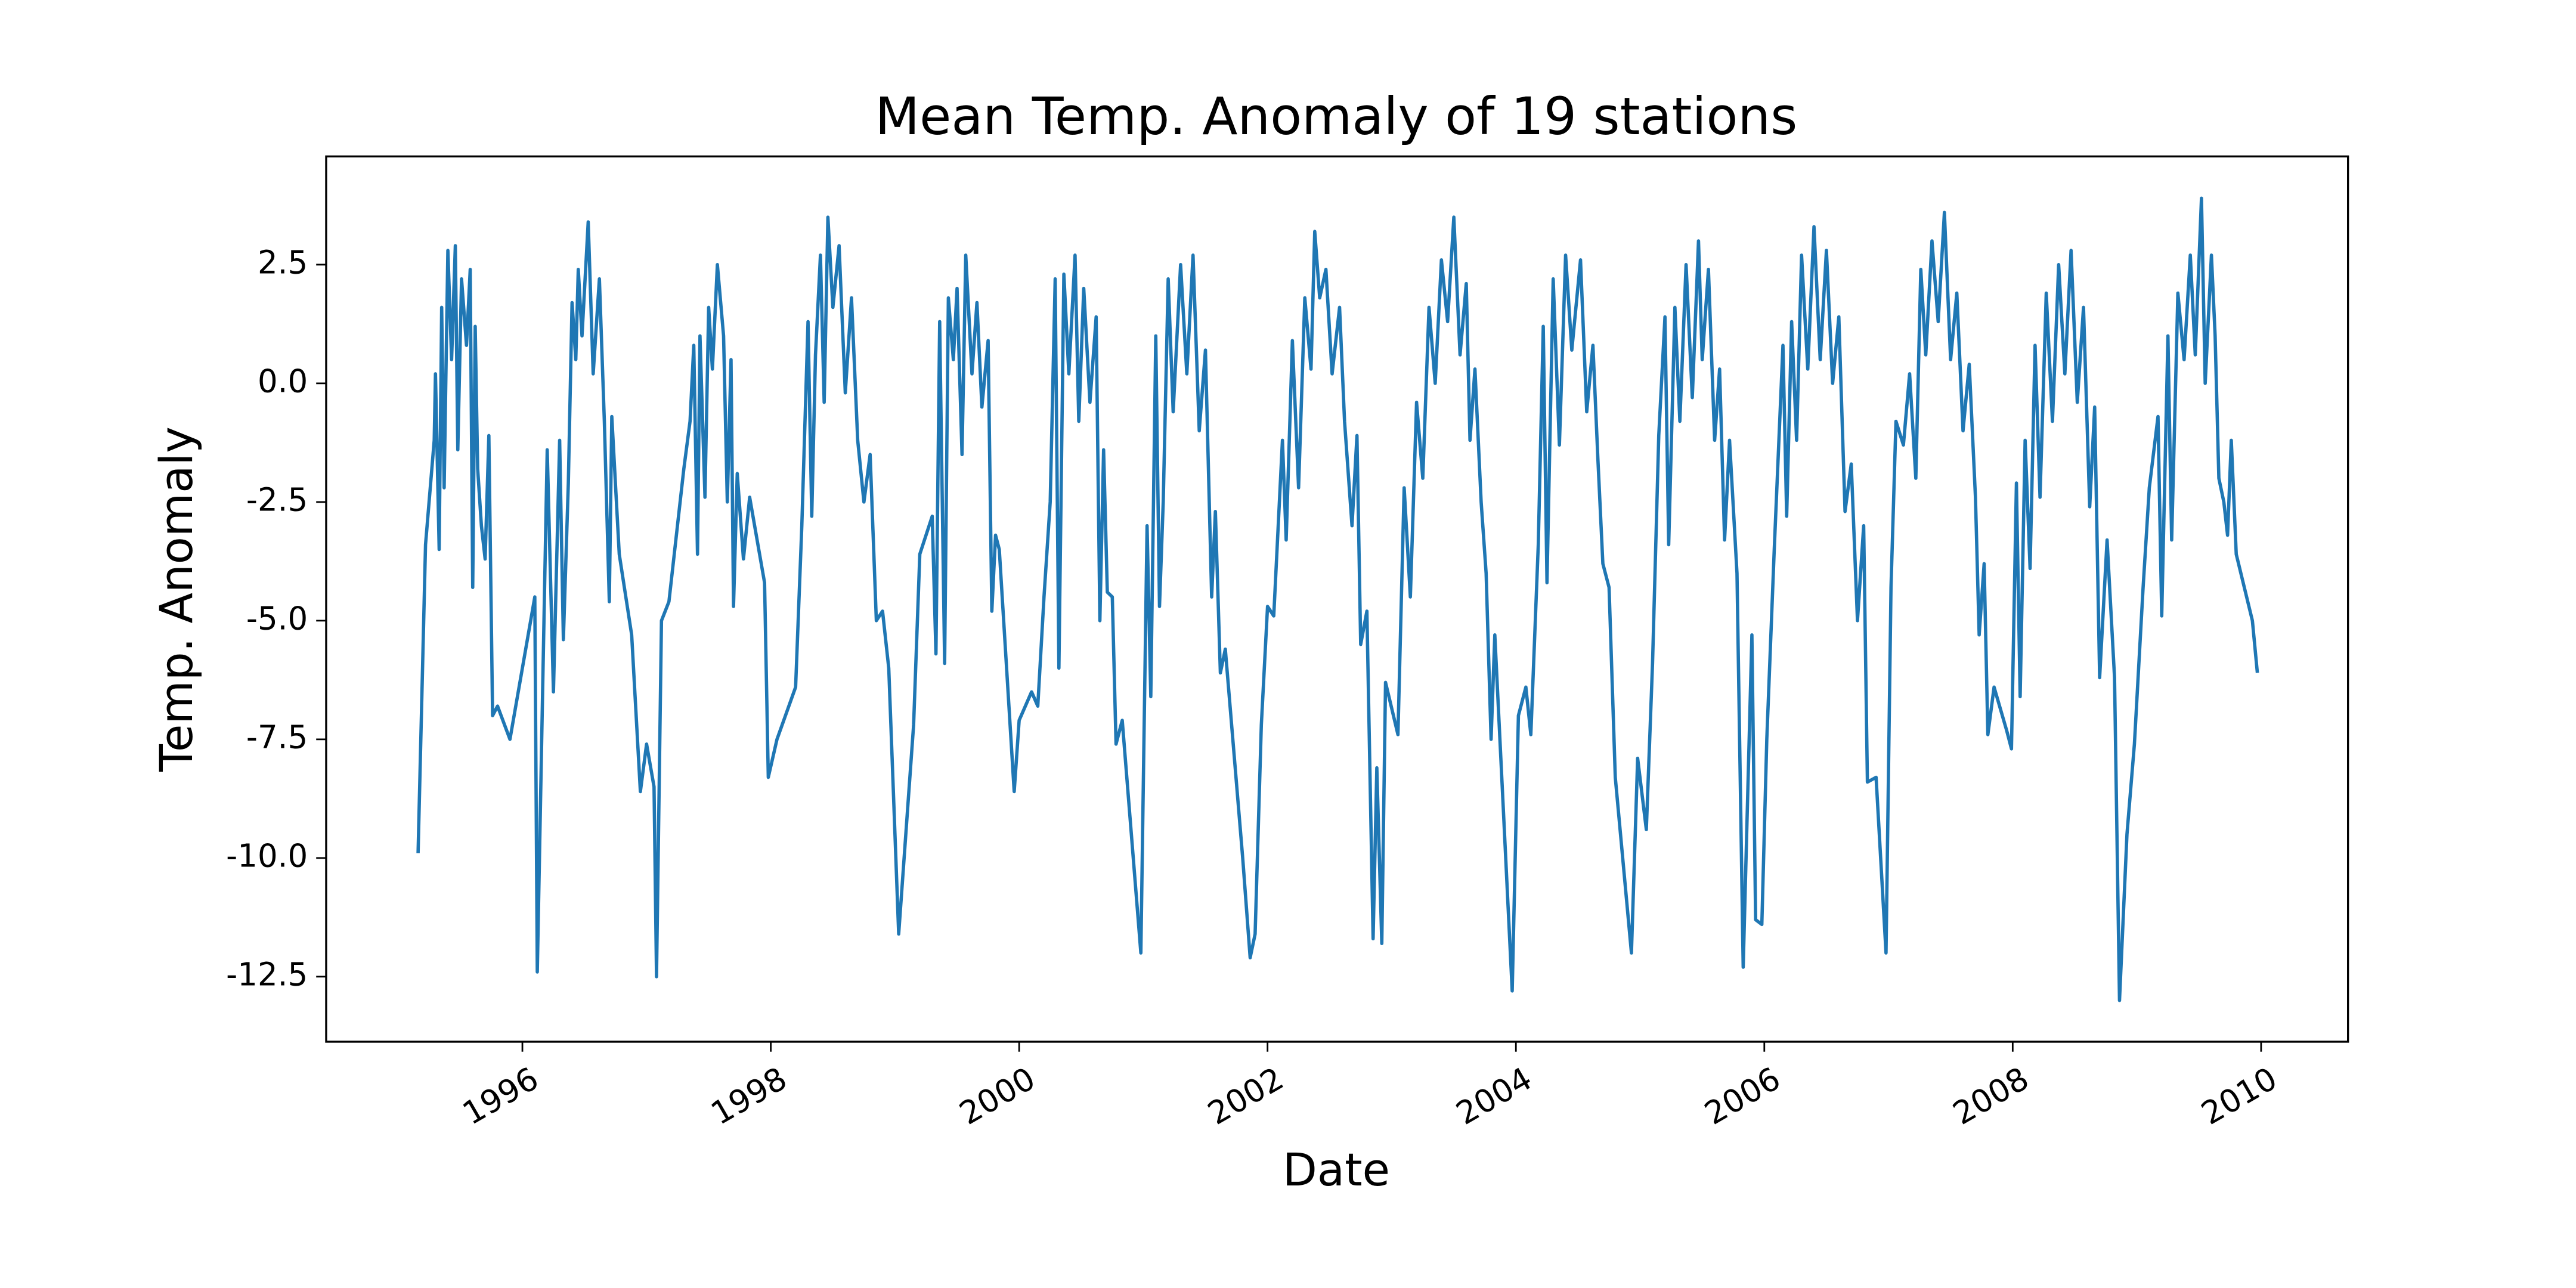  I want to click on y-tick-label: -5.0, so click(277, 618).